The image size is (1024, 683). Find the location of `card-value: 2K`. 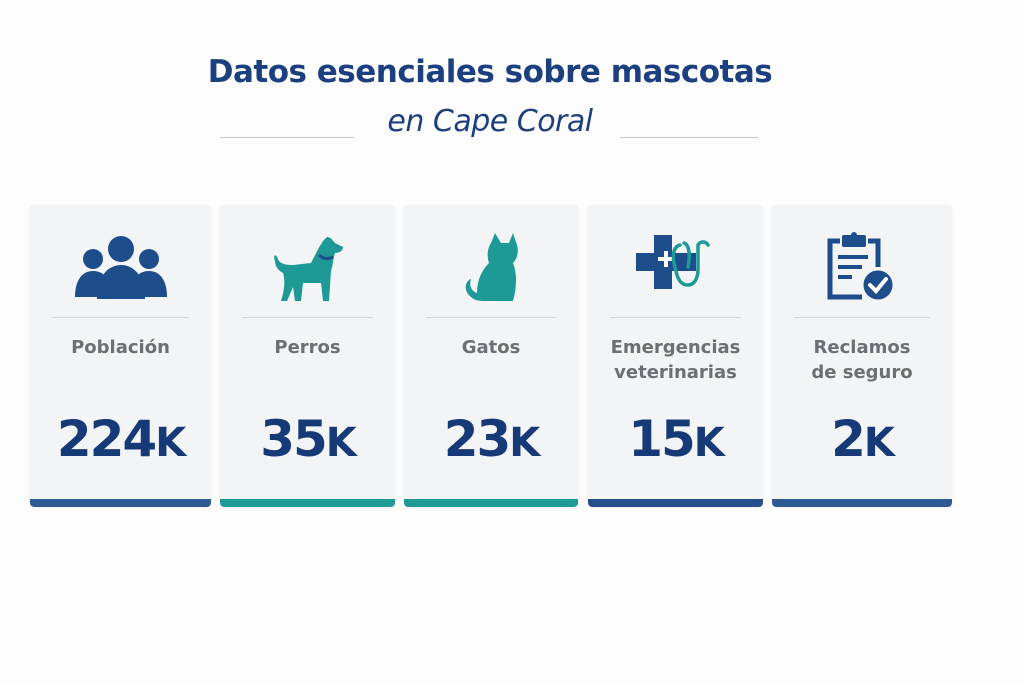

card-value: 2K is located at coordinates (863, 439).